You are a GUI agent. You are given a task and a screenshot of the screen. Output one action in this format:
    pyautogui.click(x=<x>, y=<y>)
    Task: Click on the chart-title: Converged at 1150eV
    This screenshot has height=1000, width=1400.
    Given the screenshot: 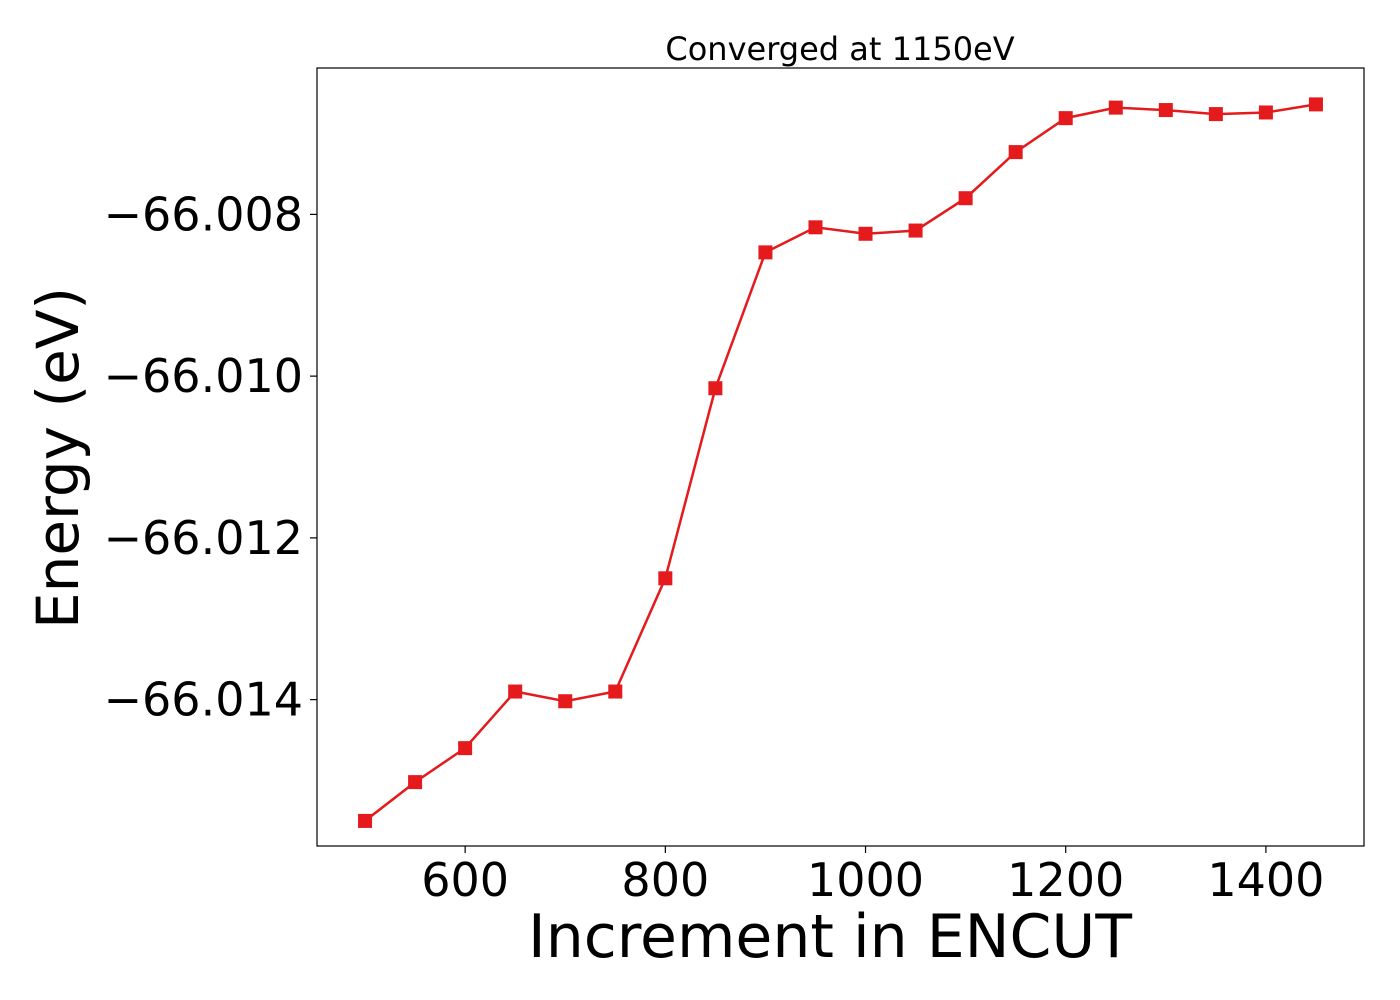 What is the action you would take?
    pyautogui.click(x=839, y=49)
    